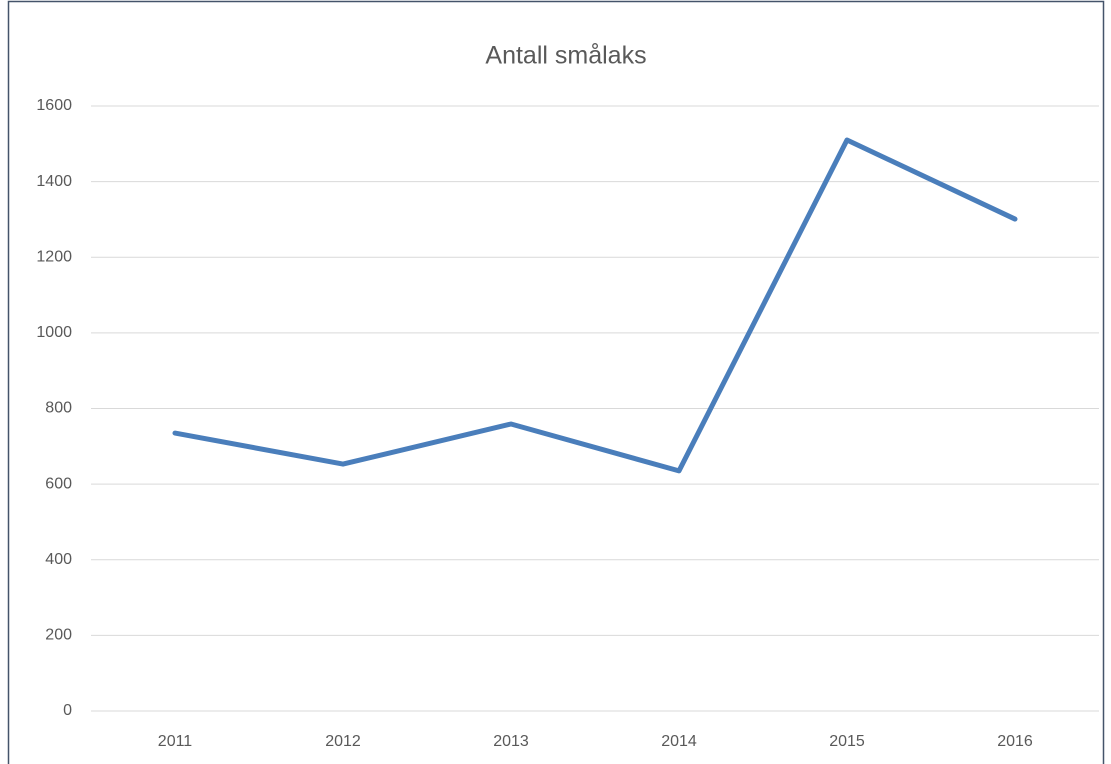 This screenshot has width=1111, height=764. Describe the element at coordinates (1015, 741) in the screenshot. I see `x-tick-label: 2016` at that location.